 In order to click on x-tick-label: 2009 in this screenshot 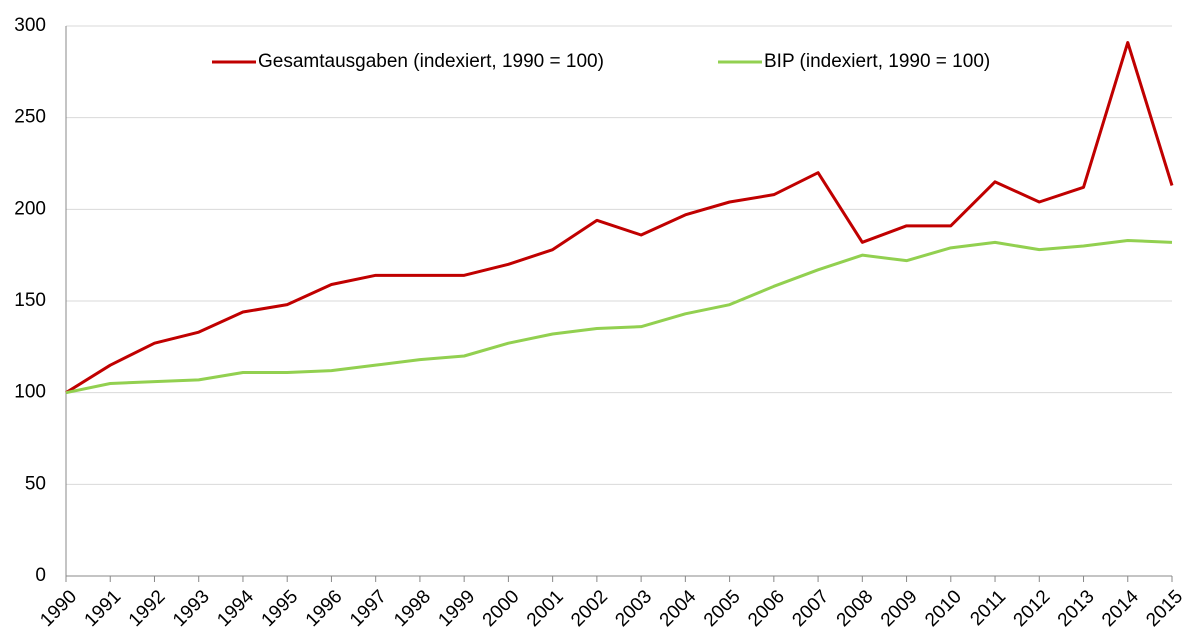, I will do `click(899, 608)`.